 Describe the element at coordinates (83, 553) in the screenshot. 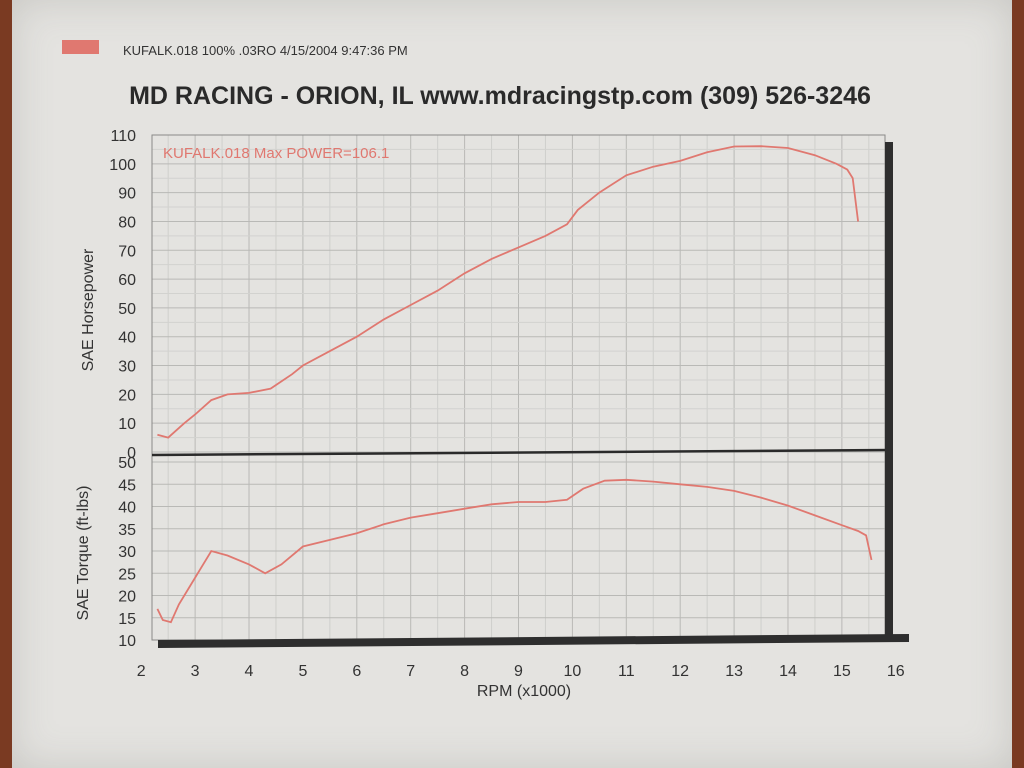

I see `torque-axis-label: SAE Torque (ft-lbs)` at that location.